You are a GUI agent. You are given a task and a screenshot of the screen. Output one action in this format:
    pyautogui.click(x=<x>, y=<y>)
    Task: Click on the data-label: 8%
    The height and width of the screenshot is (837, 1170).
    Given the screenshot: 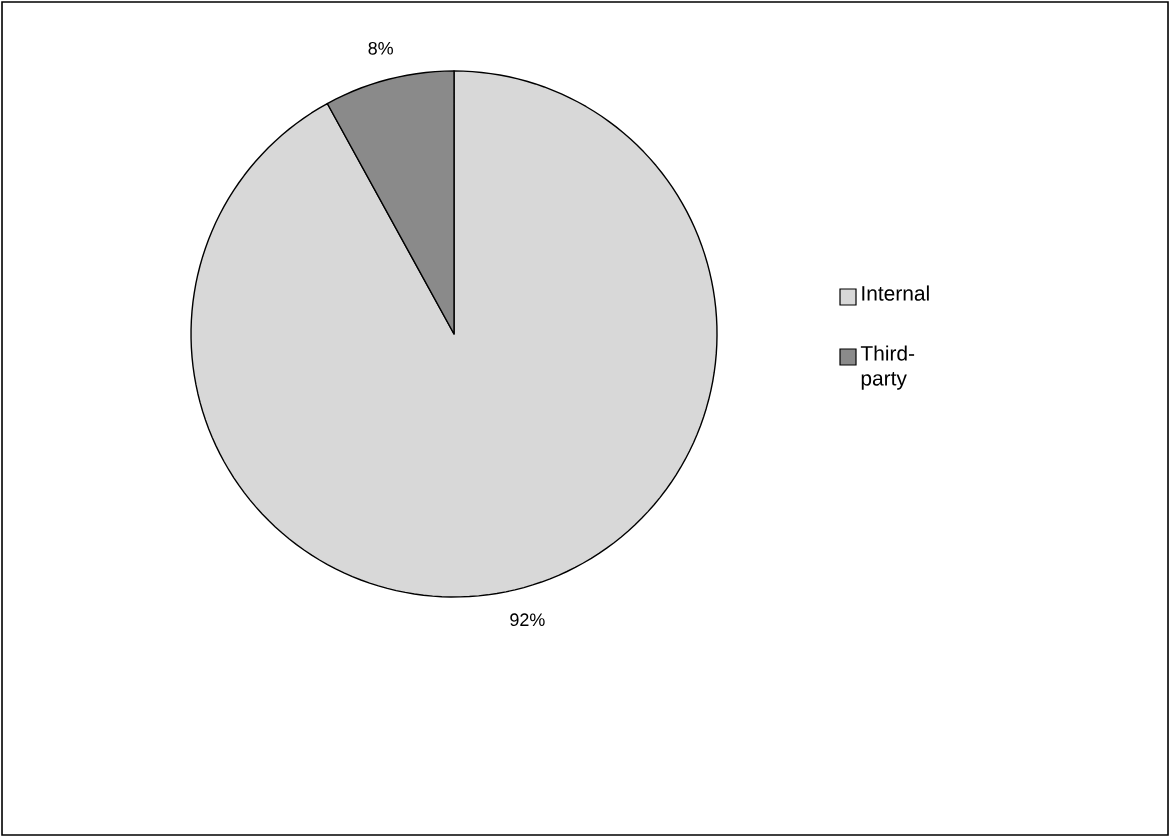 What is the action you would take?
    pyautogui.click(x=380, y=48)
    